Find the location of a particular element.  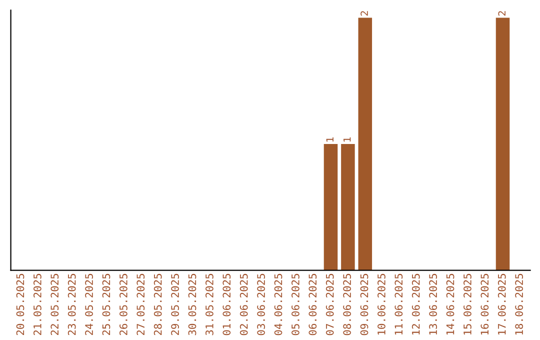

x-tick-label: 26.05.2025 is located at coordinates (124, 305).